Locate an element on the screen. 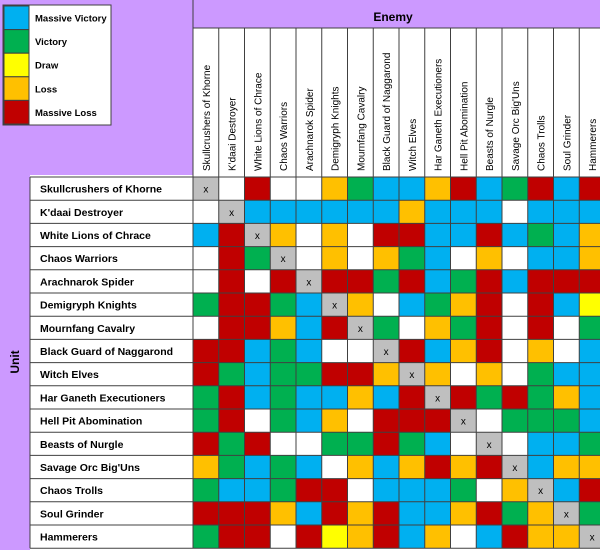 The height and width of the screenshot is (550, 600). column-header: Demigryph Knights is located at coordinates (336, 129).